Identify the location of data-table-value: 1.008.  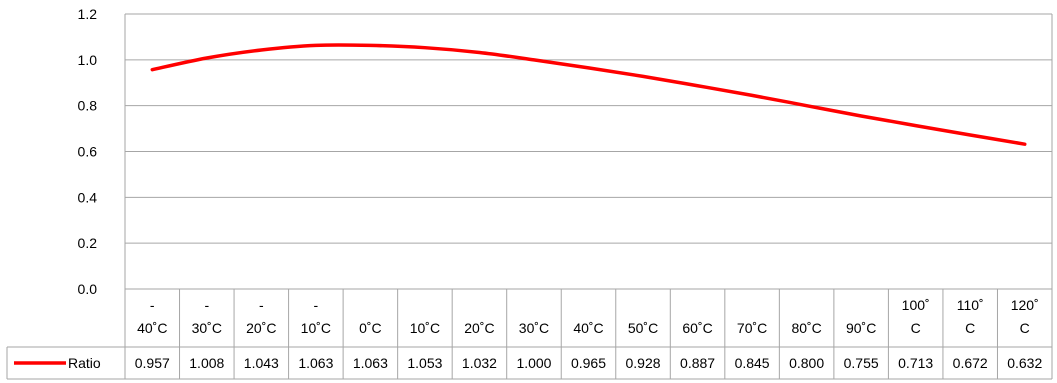
(206, 363).